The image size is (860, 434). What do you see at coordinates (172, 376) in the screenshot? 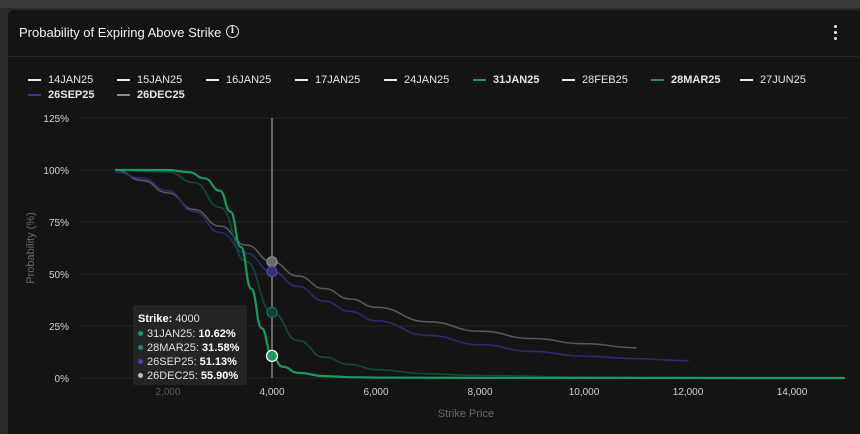
I see `tooltip-series-name: 26DEC25:` at bounding box center [172, 376].